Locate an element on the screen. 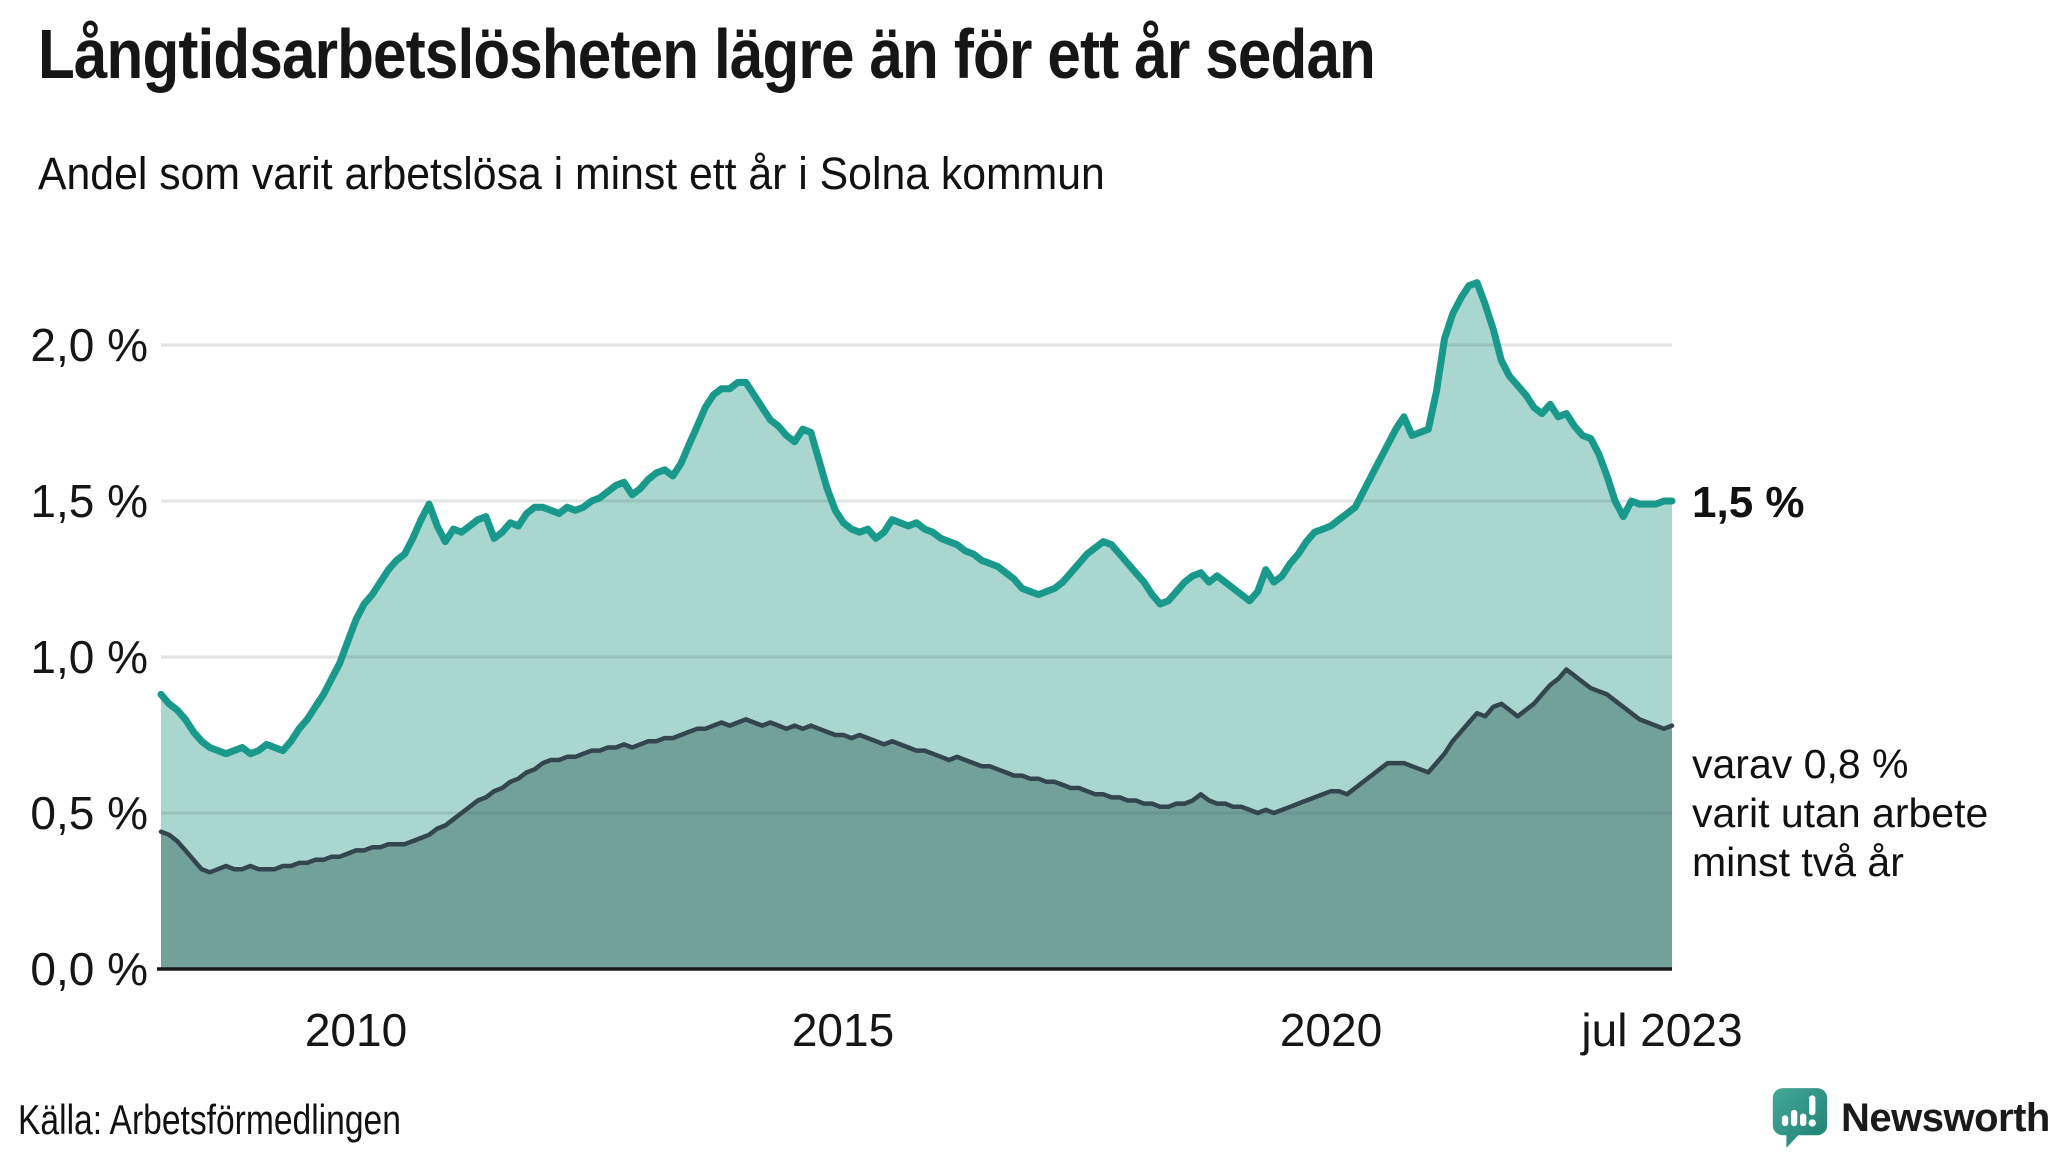  annotation-line: varit utan arbete is located at coordinates (1840, 813).